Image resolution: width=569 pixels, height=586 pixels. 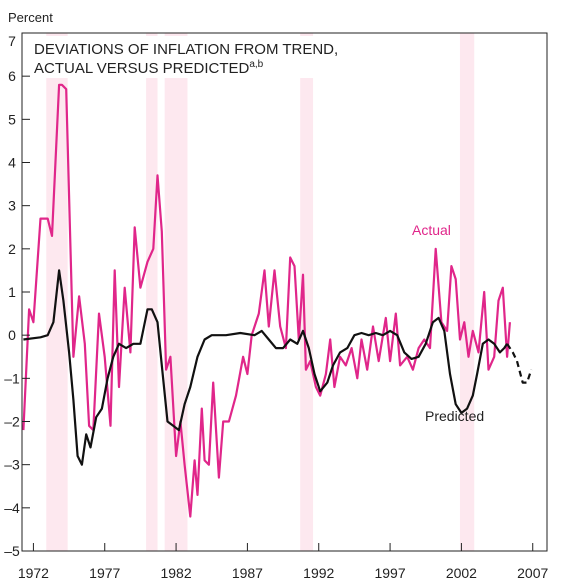 I want to click on y-tick-label: –4, so click(x=12, y=508).